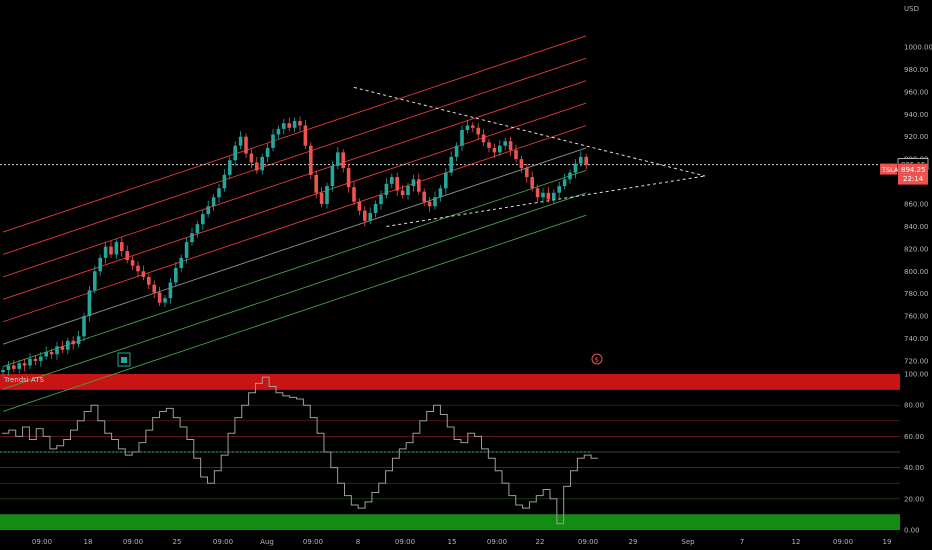 Image resolution: width=932 pixels, height=550 pixels. I want to click on price-tick-label: 800.00, so click(916, 272).